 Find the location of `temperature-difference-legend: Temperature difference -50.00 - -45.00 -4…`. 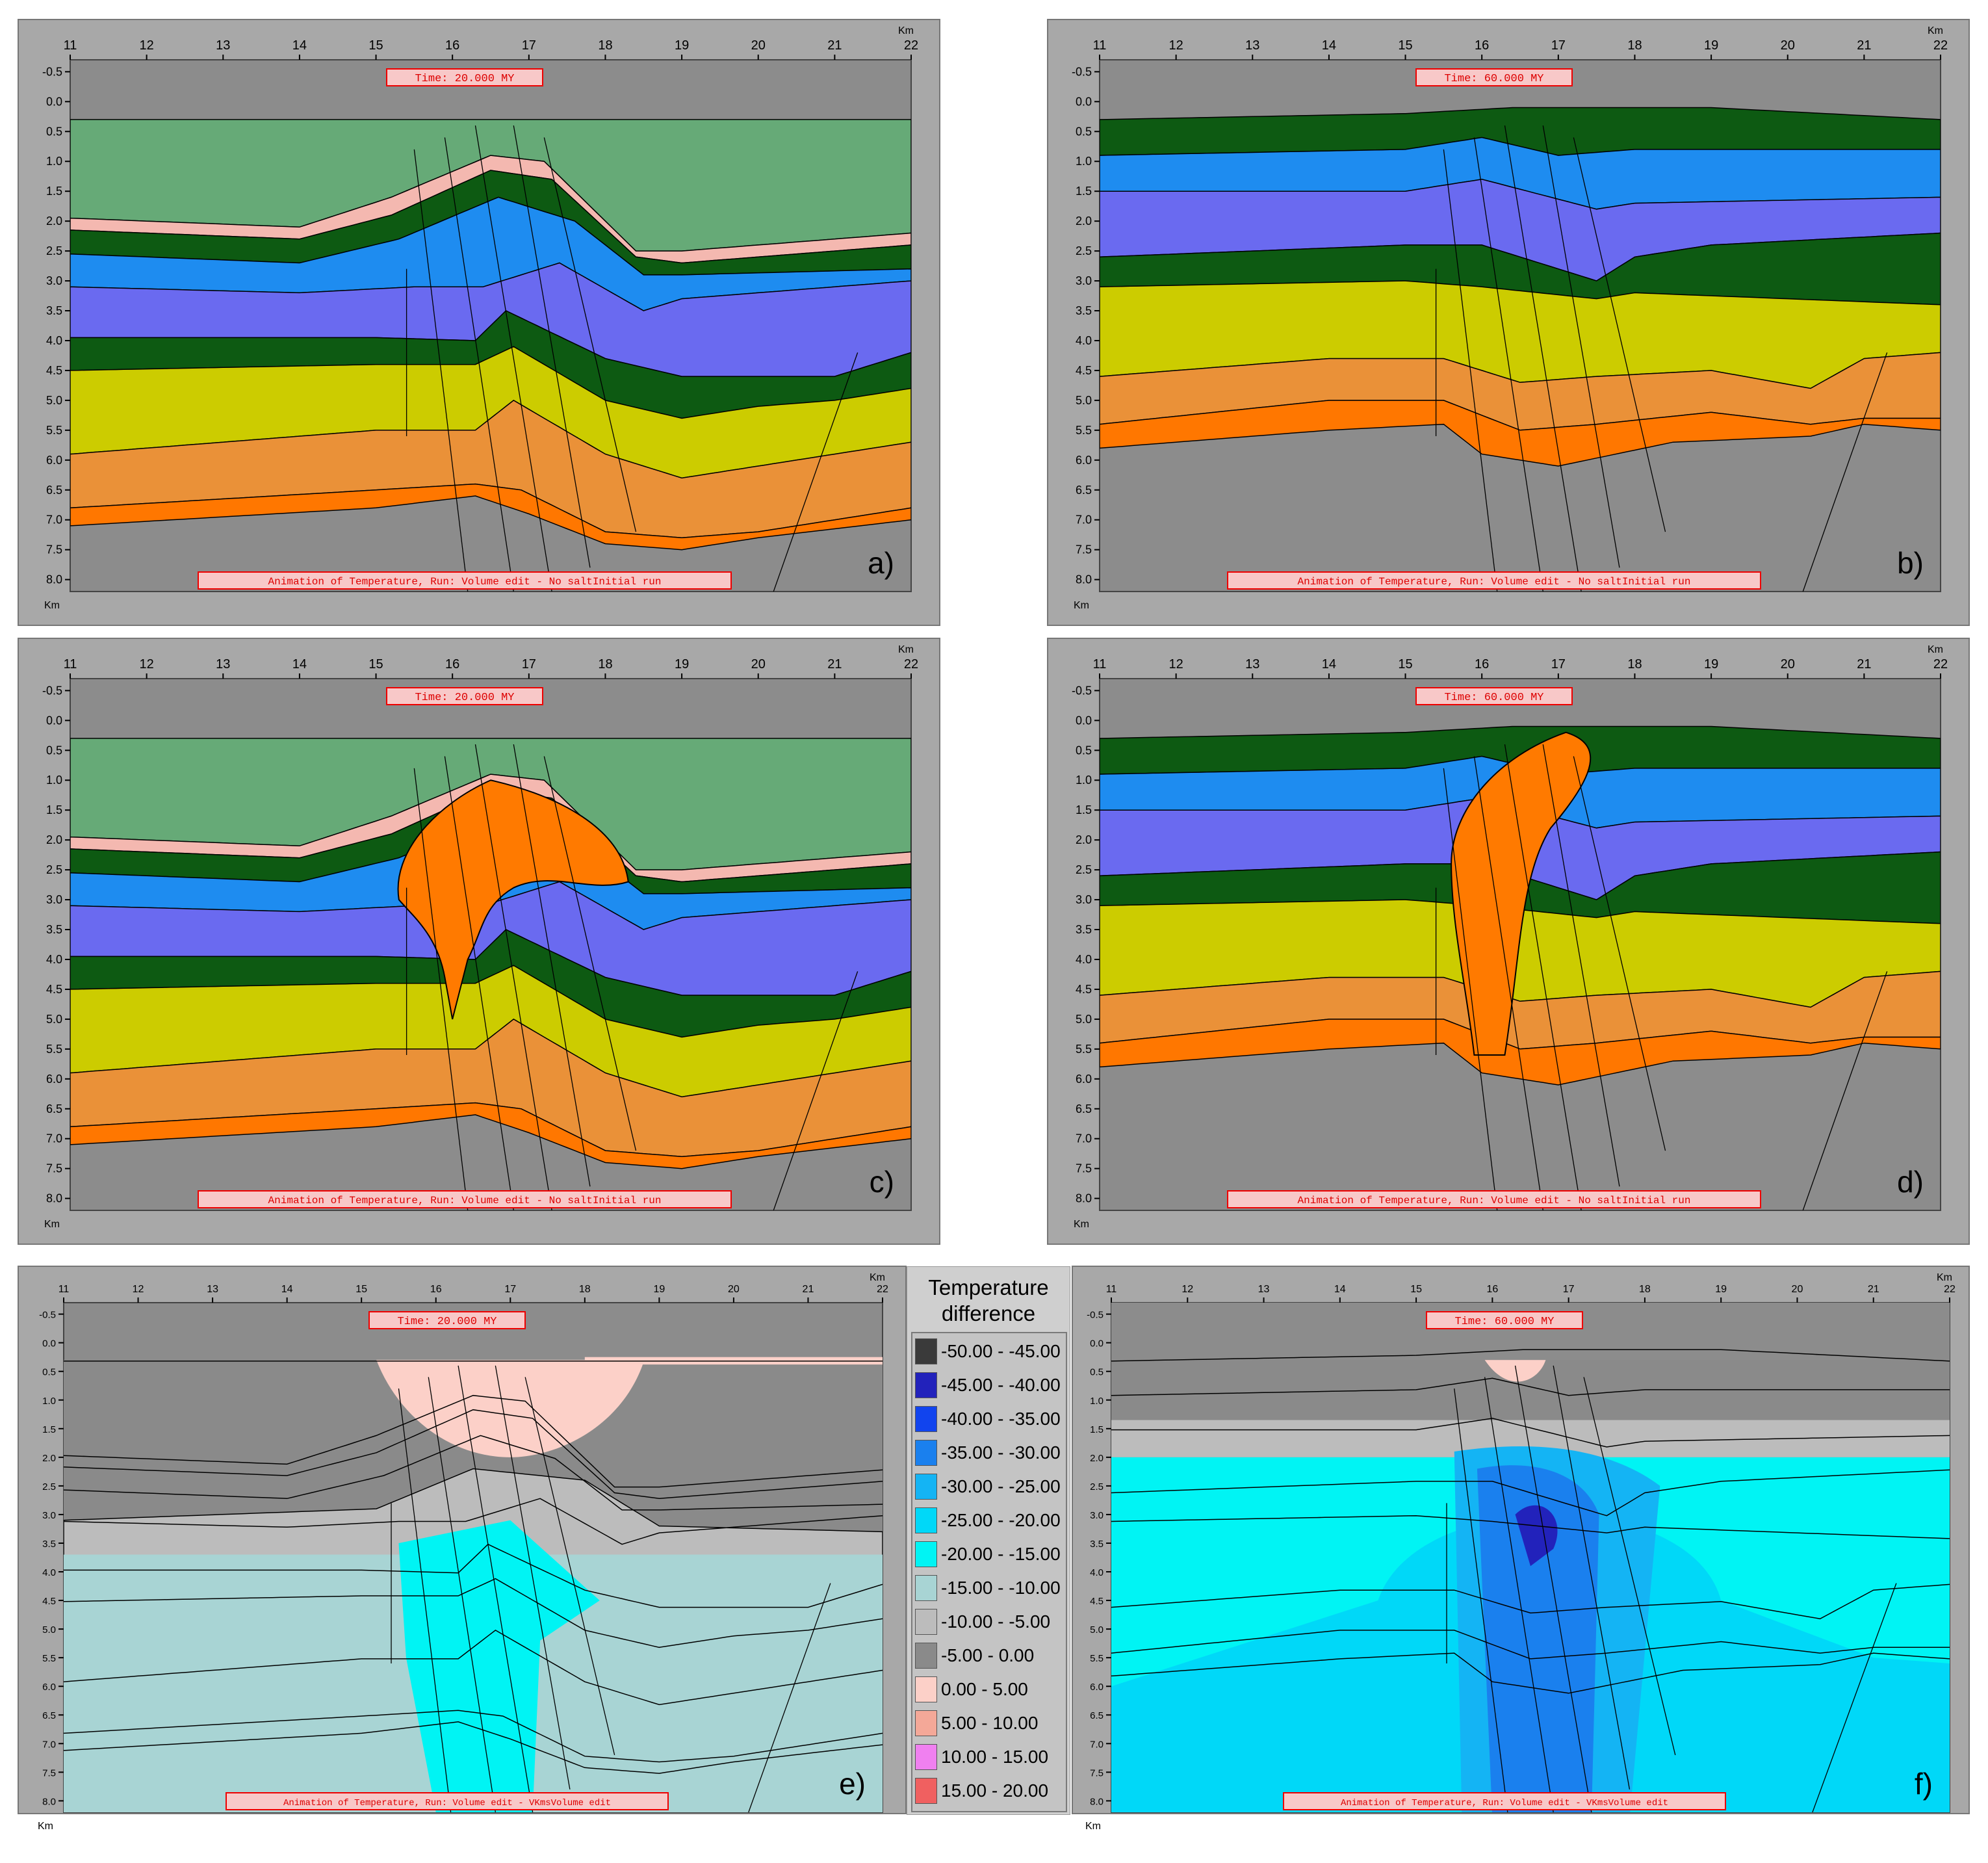

temperature-difference-legend: Temperature difference -50.00 - -45.00 -4… is located at coordinates (989, 1540).